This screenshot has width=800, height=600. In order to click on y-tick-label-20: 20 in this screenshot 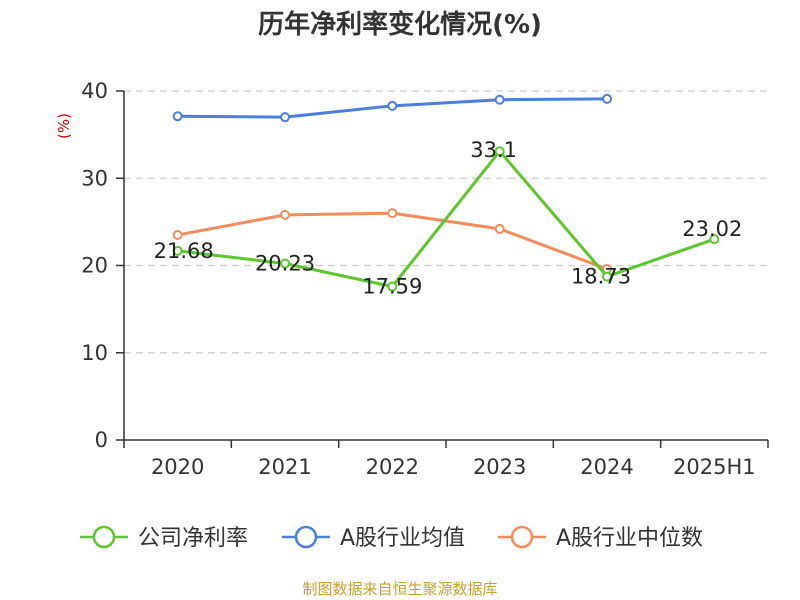, I will do `click(94, 266)`.